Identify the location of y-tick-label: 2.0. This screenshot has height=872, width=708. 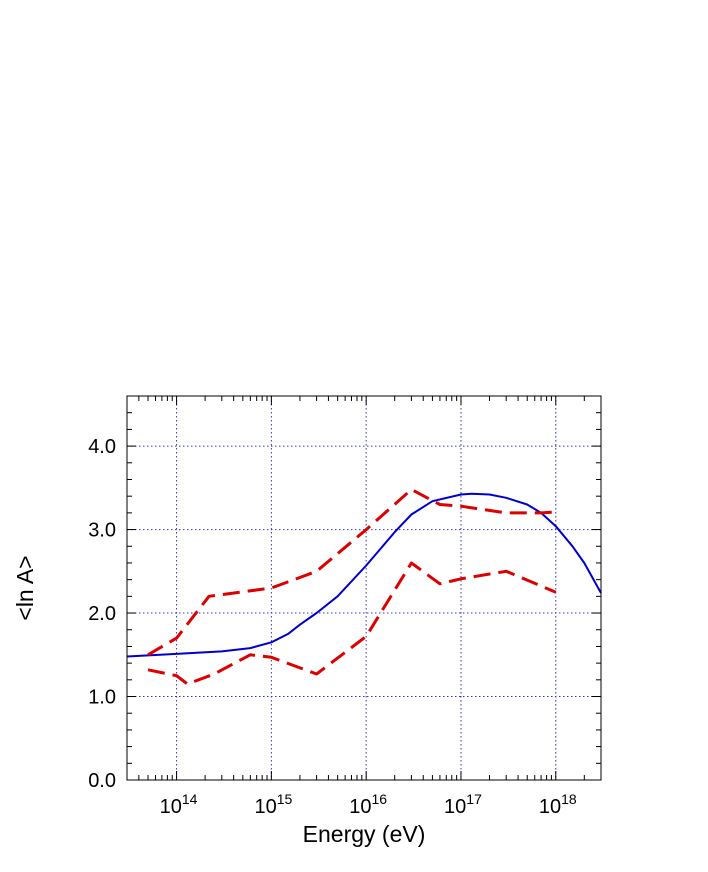
(102, 614).